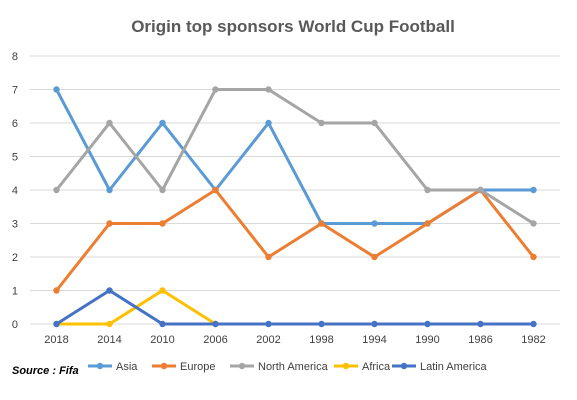 The image size is (577, 400). What do you see at coordinates (15, 91) in the screenshot?
I see `y-tick-label: 7` at bounding box center [15, 91].